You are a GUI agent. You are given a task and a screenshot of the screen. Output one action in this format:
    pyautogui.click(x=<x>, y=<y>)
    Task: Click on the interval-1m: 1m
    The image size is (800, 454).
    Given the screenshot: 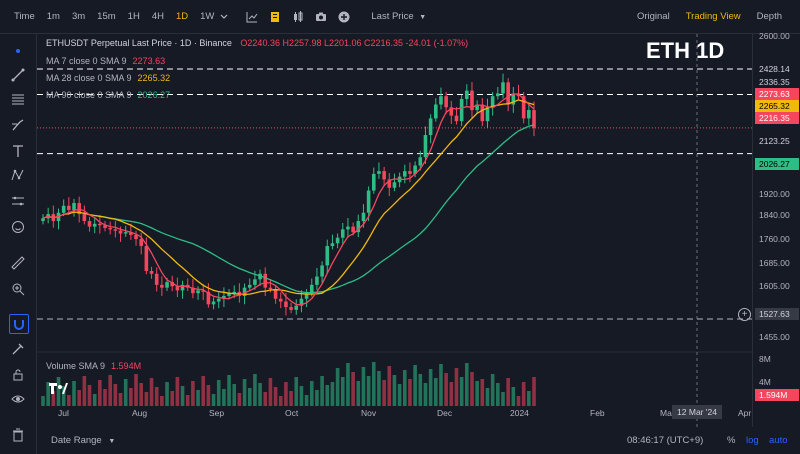 What is the action you would take?
    pyautogui.click(x=53, y=16)
    